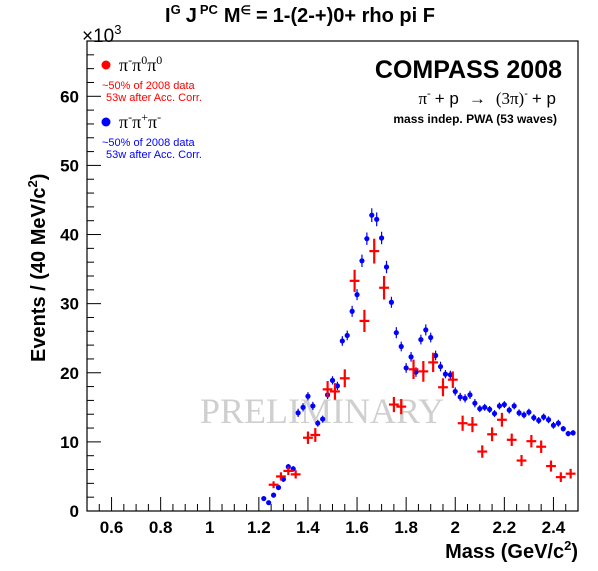 The image size is (598, 571). I want to click on legend-marker-red, so click(106, 65).